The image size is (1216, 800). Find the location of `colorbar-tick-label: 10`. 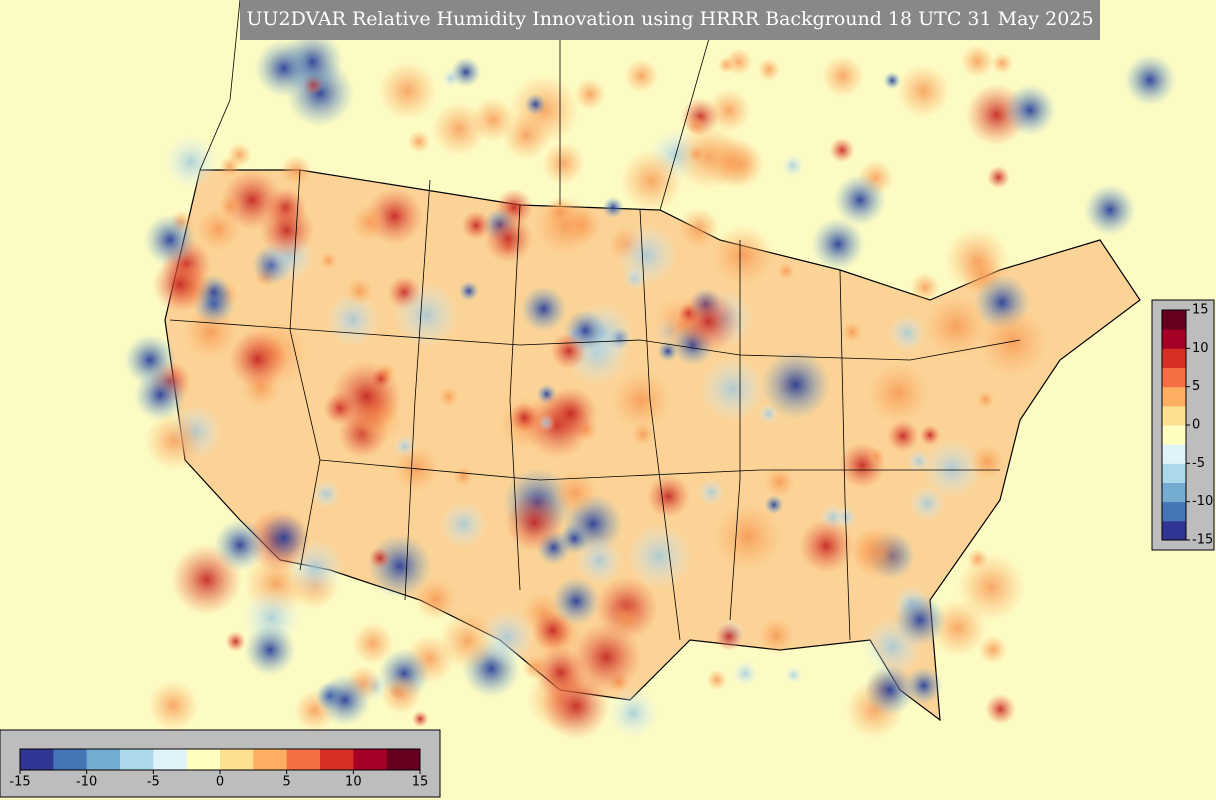

colorbar-tick-label: 10 is located at coordinates (353, 782).